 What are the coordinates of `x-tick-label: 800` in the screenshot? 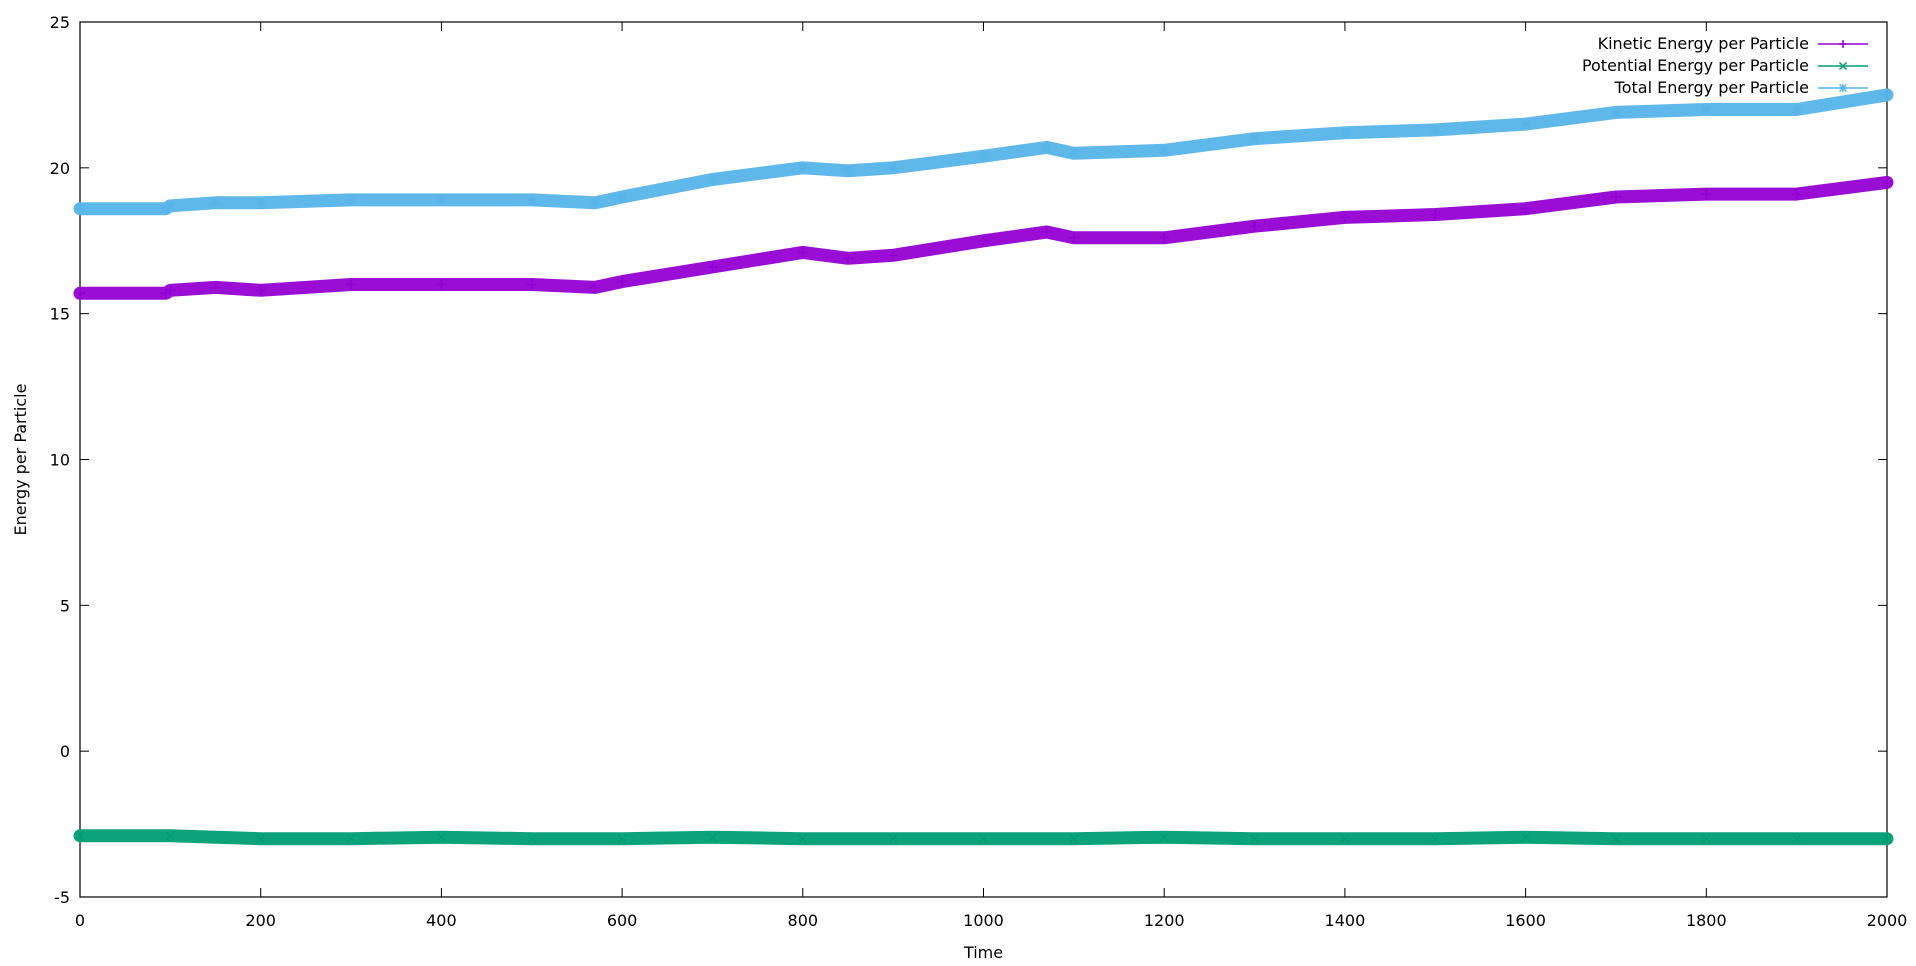 It's located at (803, 920).